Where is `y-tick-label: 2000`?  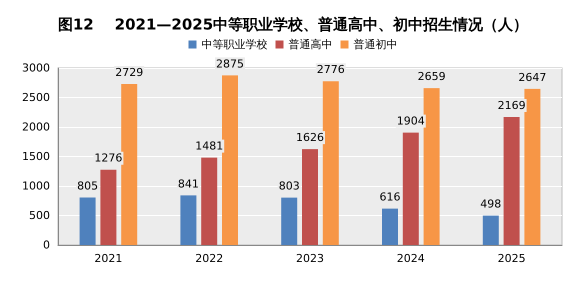 y-tick-label: 2000 is located at coordinates (36, 127).